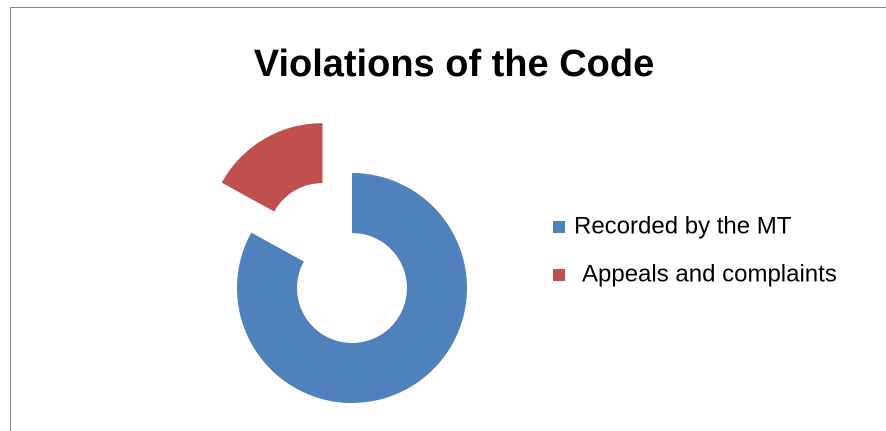 The height and width of the screenshot is (431, 886). I want to click on chart-title: Violations of the Code, so click(454, 64).